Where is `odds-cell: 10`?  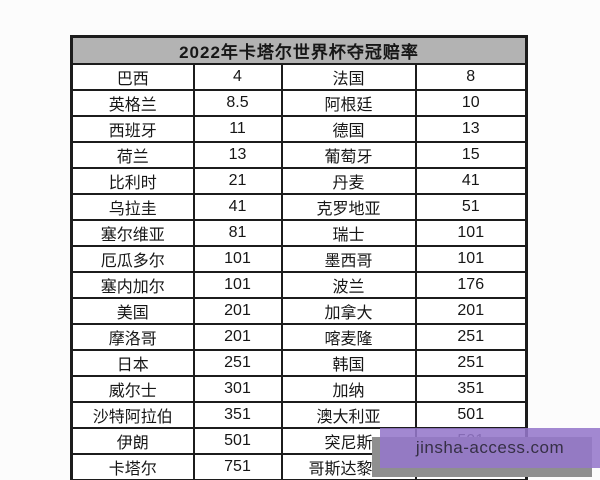
odds-cell: 10 is located at coordinates (471, 103).